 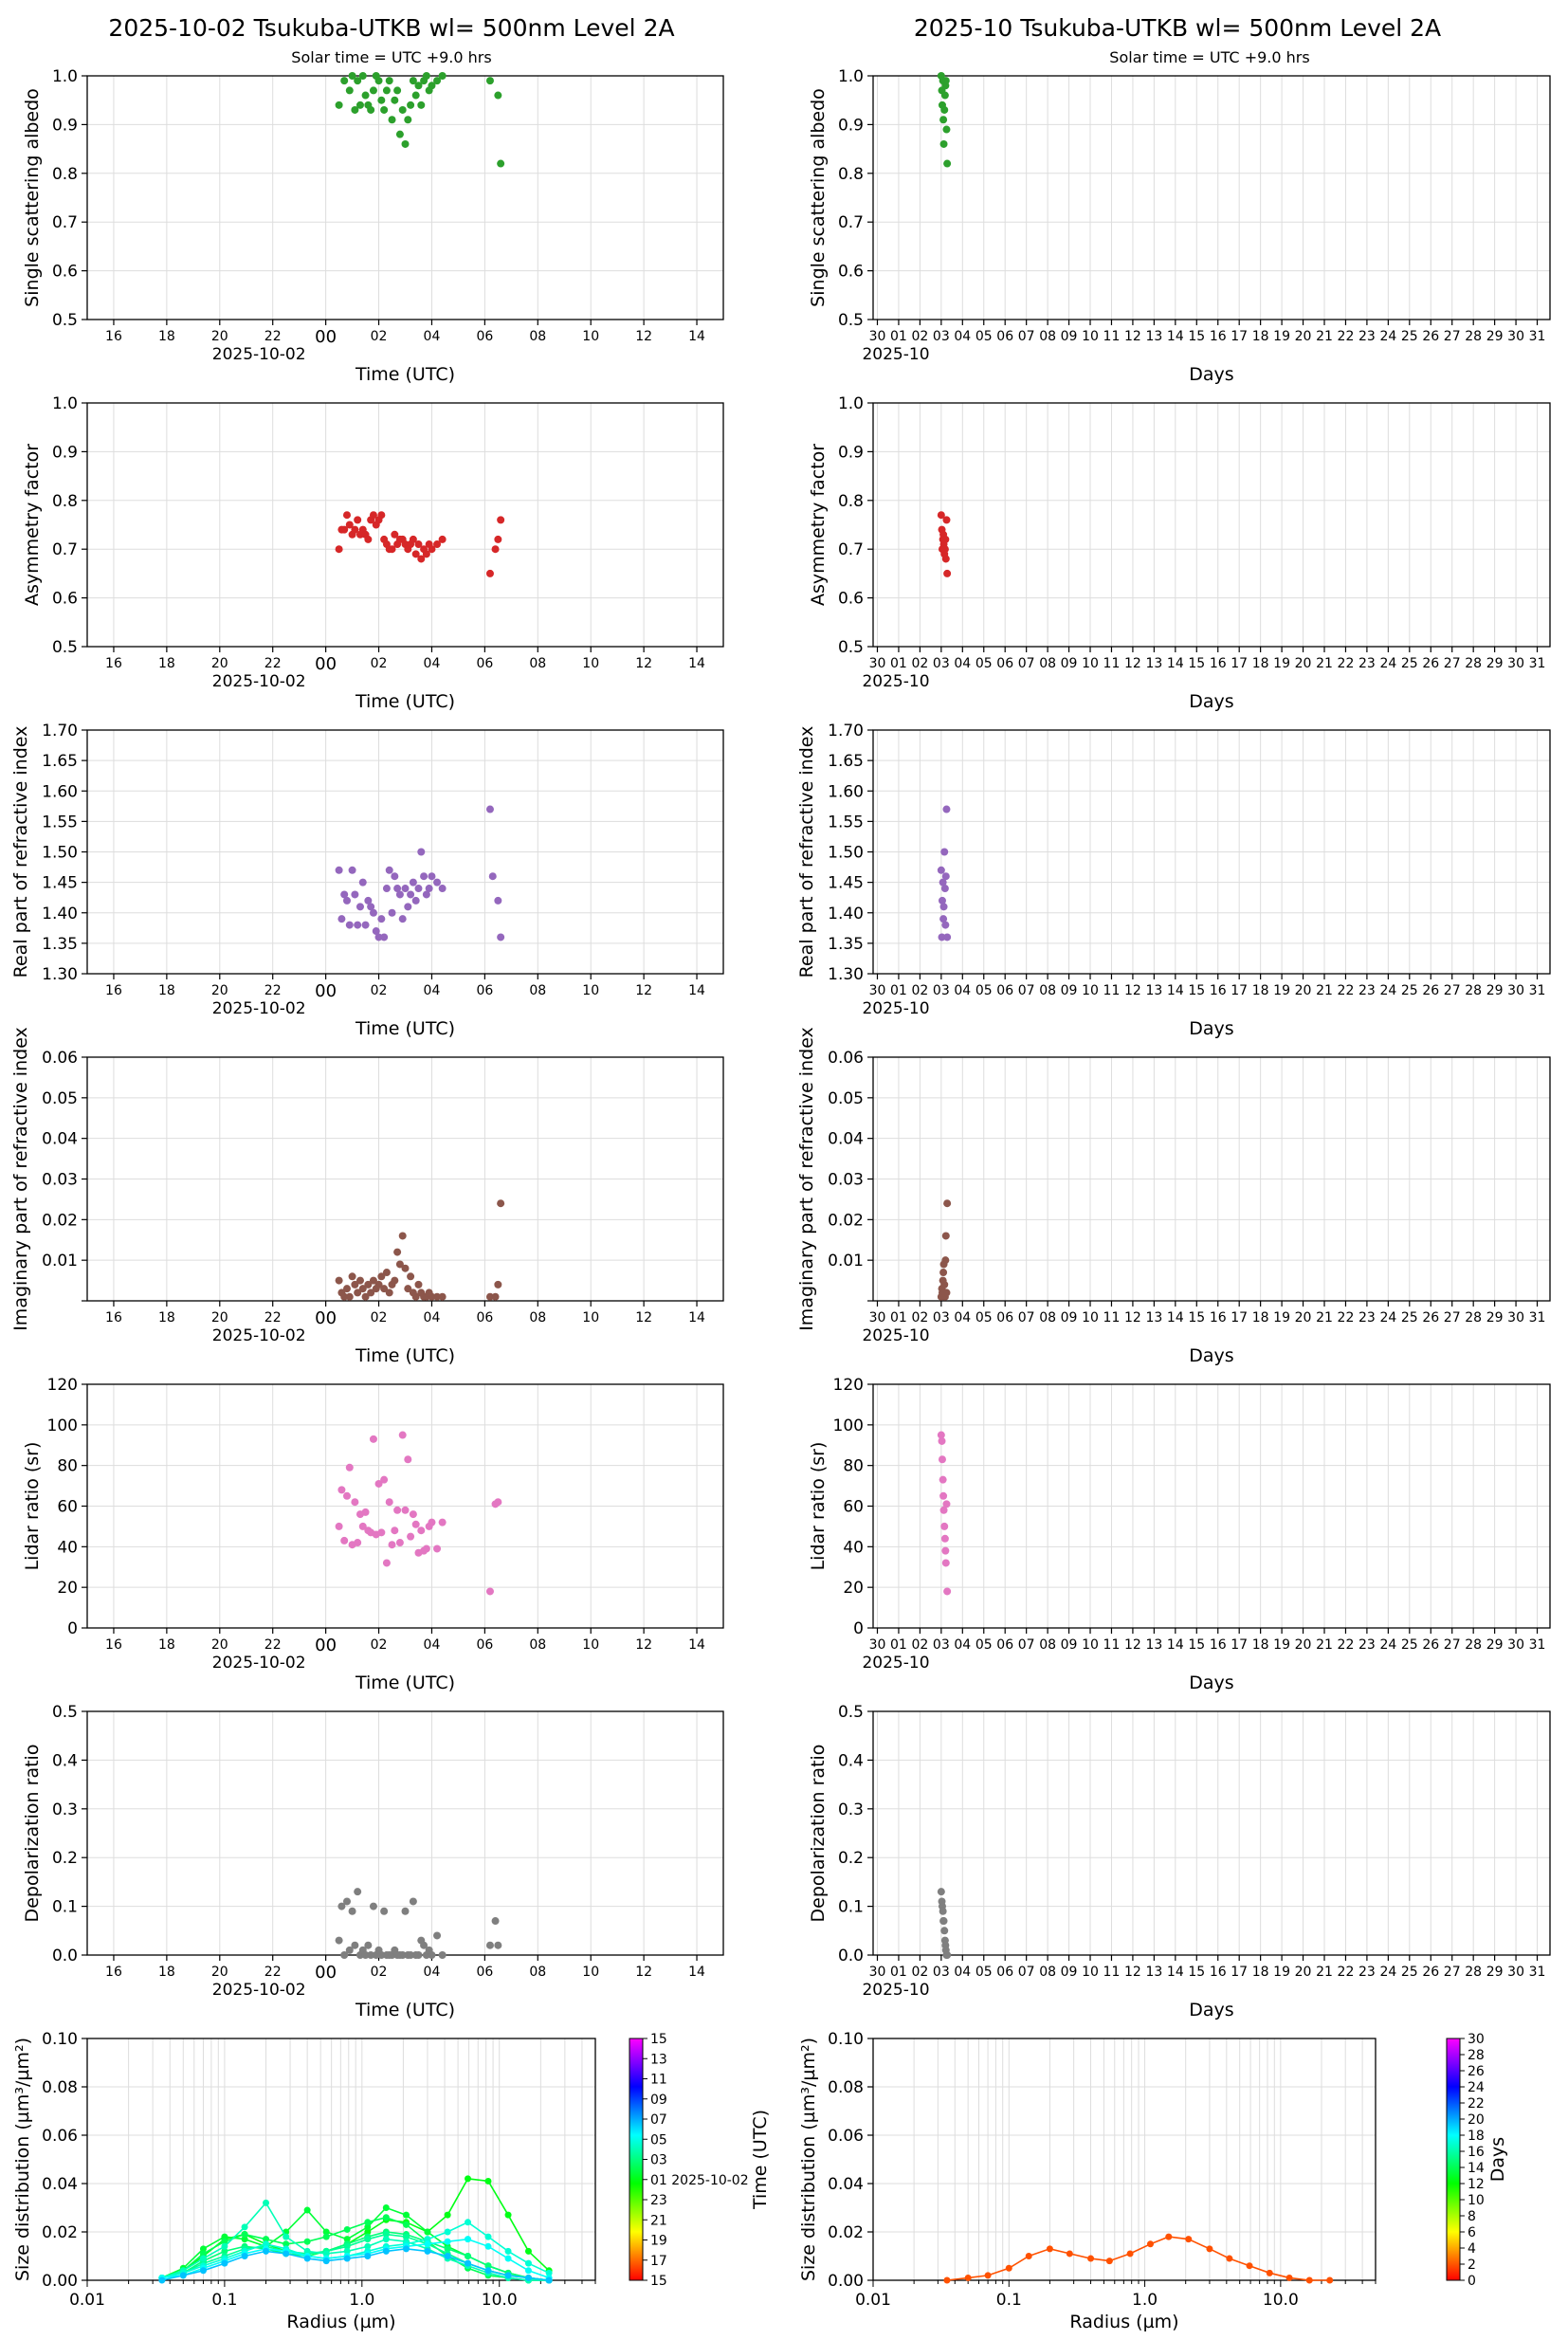 I want to click on lidar-monthly-ylabel: Lidar ratio (sr), so click(x=818, y=1506).